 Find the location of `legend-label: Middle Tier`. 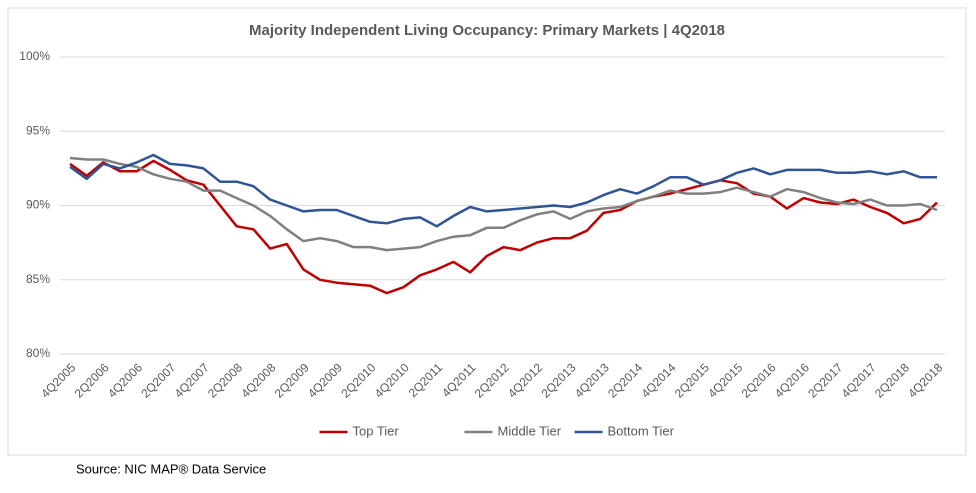

legend-label: Middle Tier is located at coordinates (530, 430).